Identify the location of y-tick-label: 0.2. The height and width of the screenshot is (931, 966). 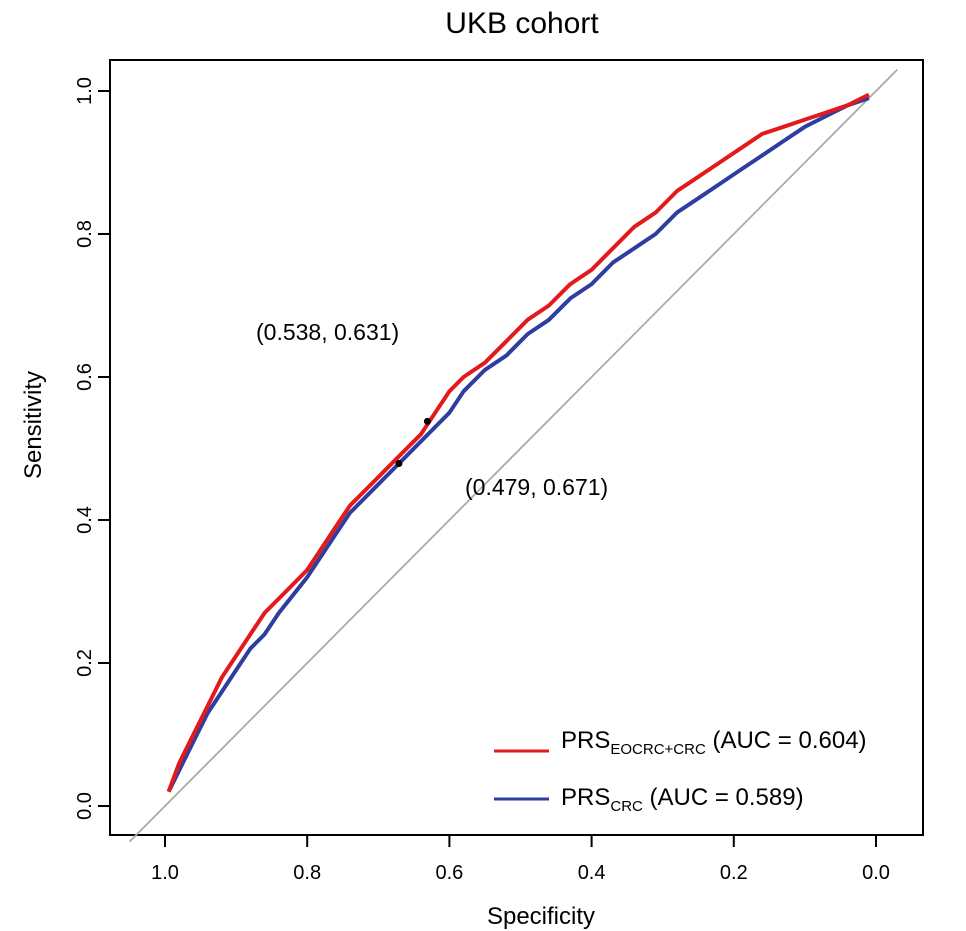
(85, 663).